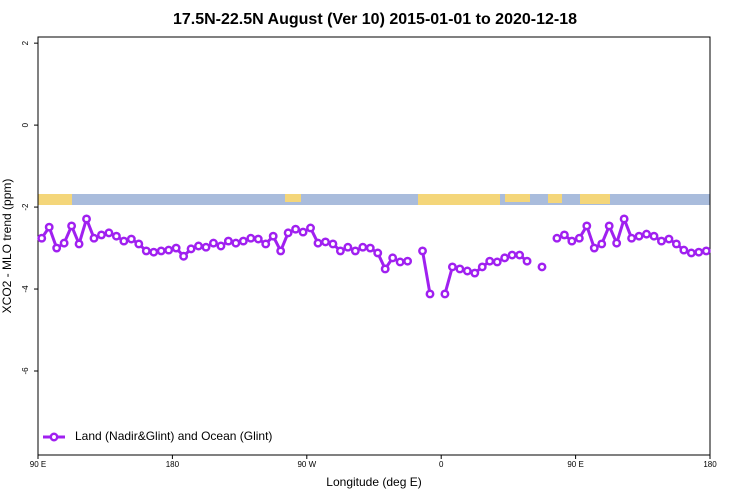 Image resolution: width=750 pixels, height=500 pixels. What do you see at coordinates (25, 207) in the screenshot?
I see `y-tick-label: -2` at bounding box center [25, 207].